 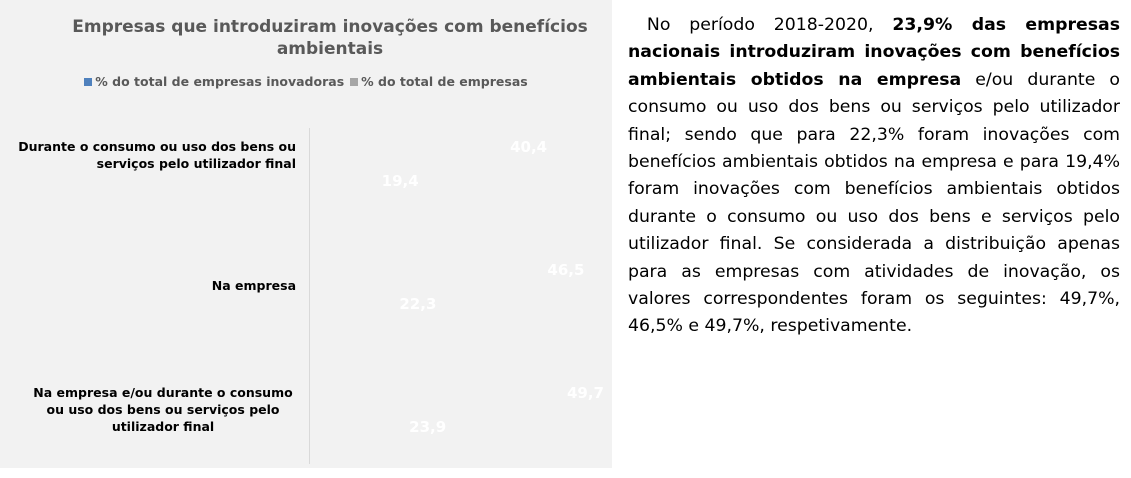 What do you see at coordinates (400, 181) in the screenshot?
I see `value-label: 19,4` at bounding box center [400, 181].